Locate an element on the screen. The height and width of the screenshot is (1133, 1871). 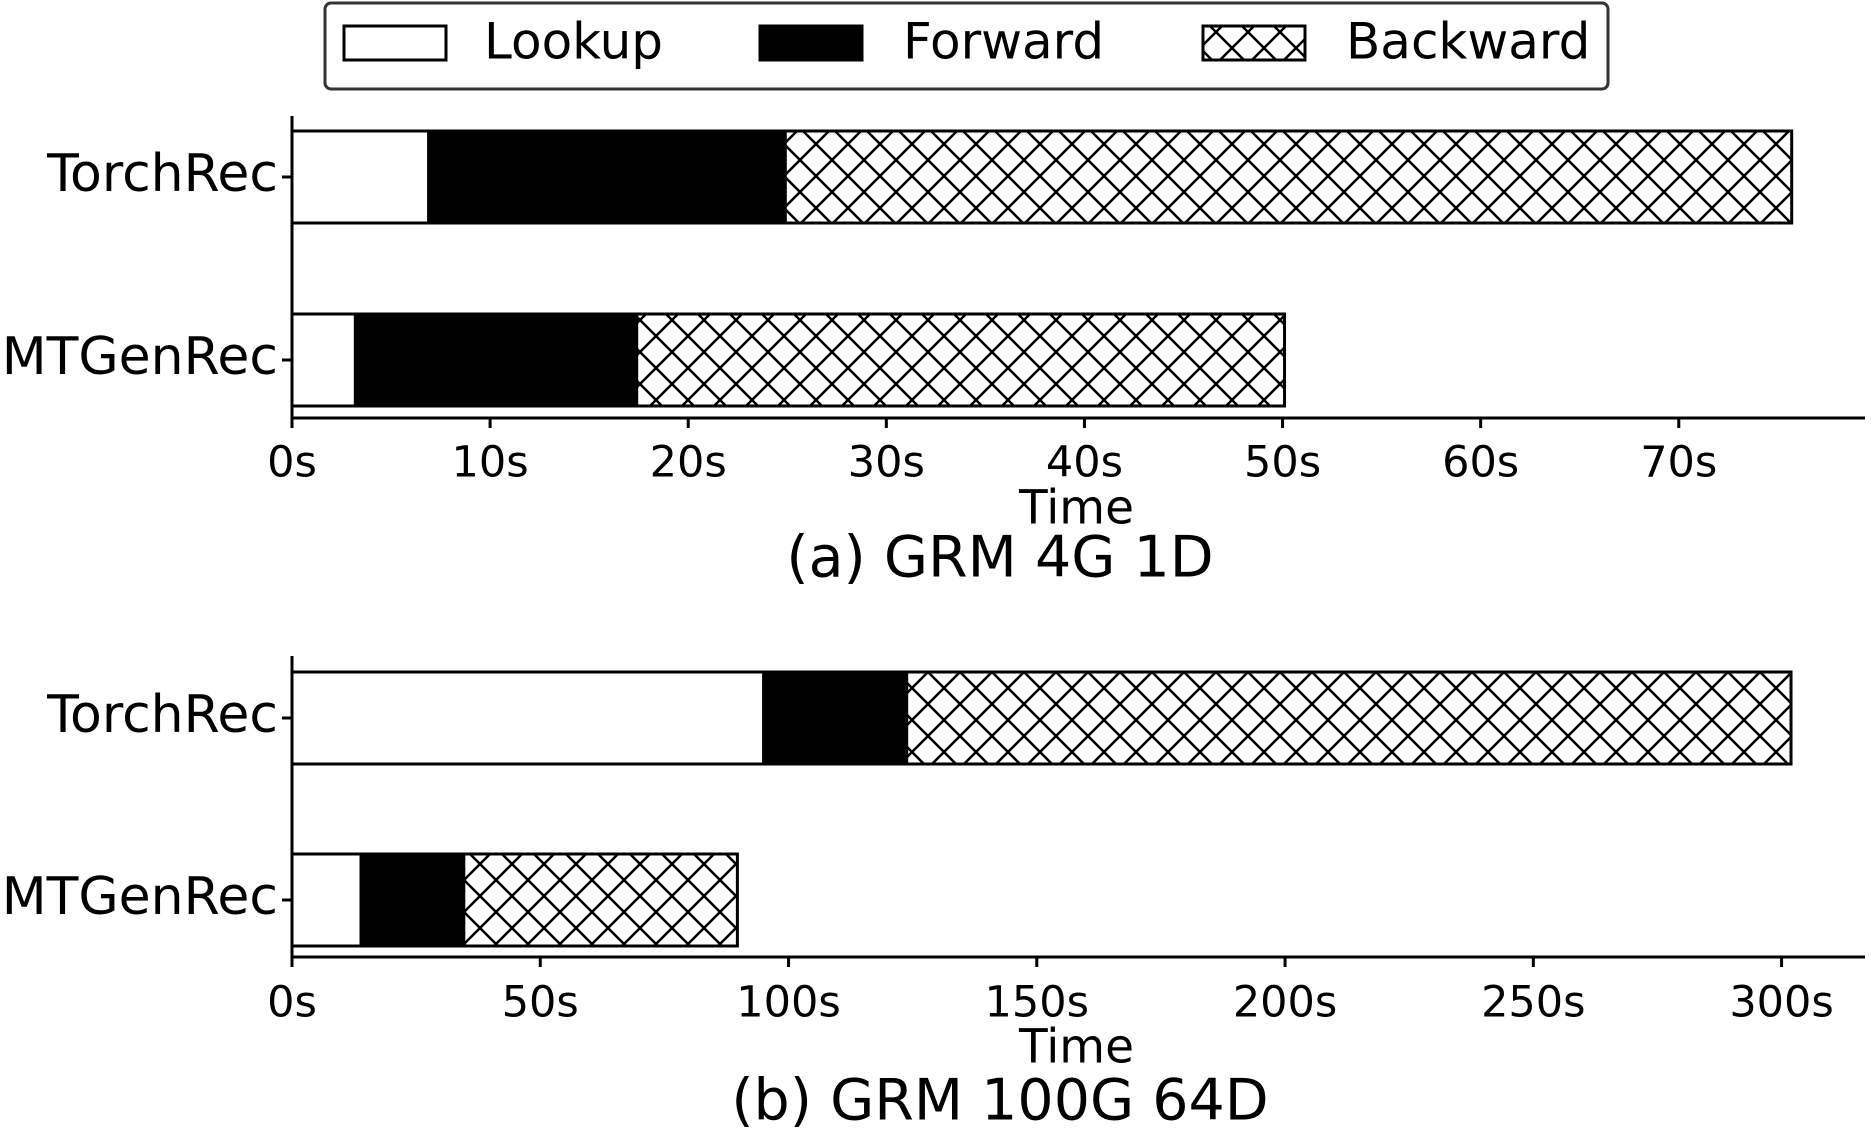
legend-label: Lookup is located at coordinates (573, 42).